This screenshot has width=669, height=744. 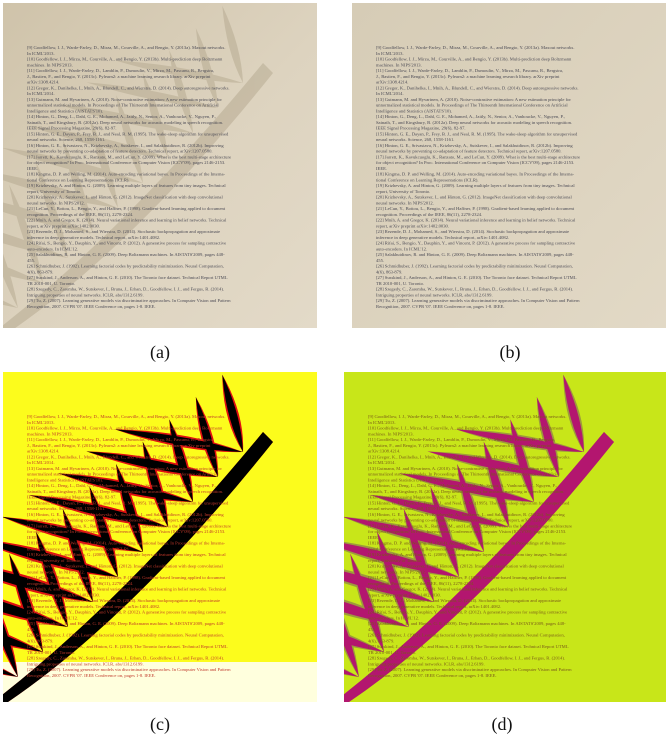 What do you see at coordinates (41, 93) in the screenshot?
I see `document-line: In ICML'2014.` at bounding box center [41, 93].